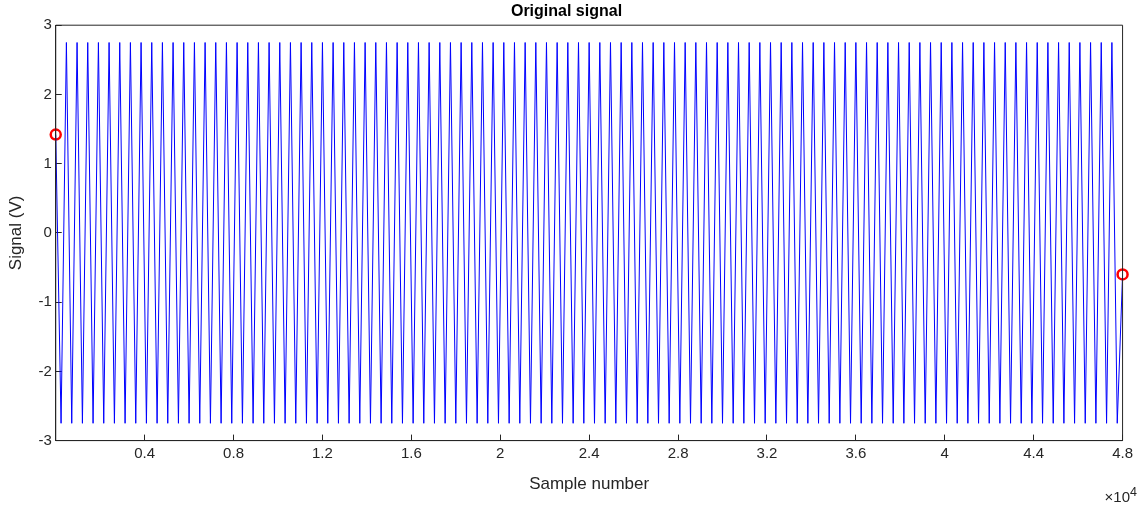 Image resolution: width=1143 pixels, height=507 pixels. I want to click on y-tick-label: 2, so click(47, 93).